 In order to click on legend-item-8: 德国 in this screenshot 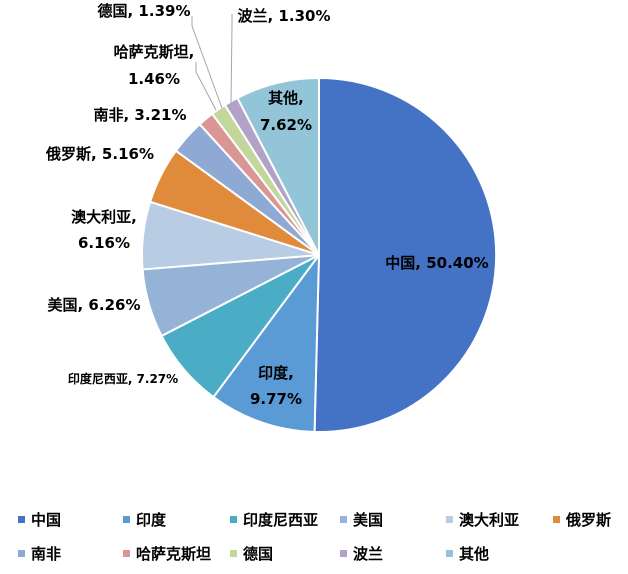, I will do `click(251, 553)`.